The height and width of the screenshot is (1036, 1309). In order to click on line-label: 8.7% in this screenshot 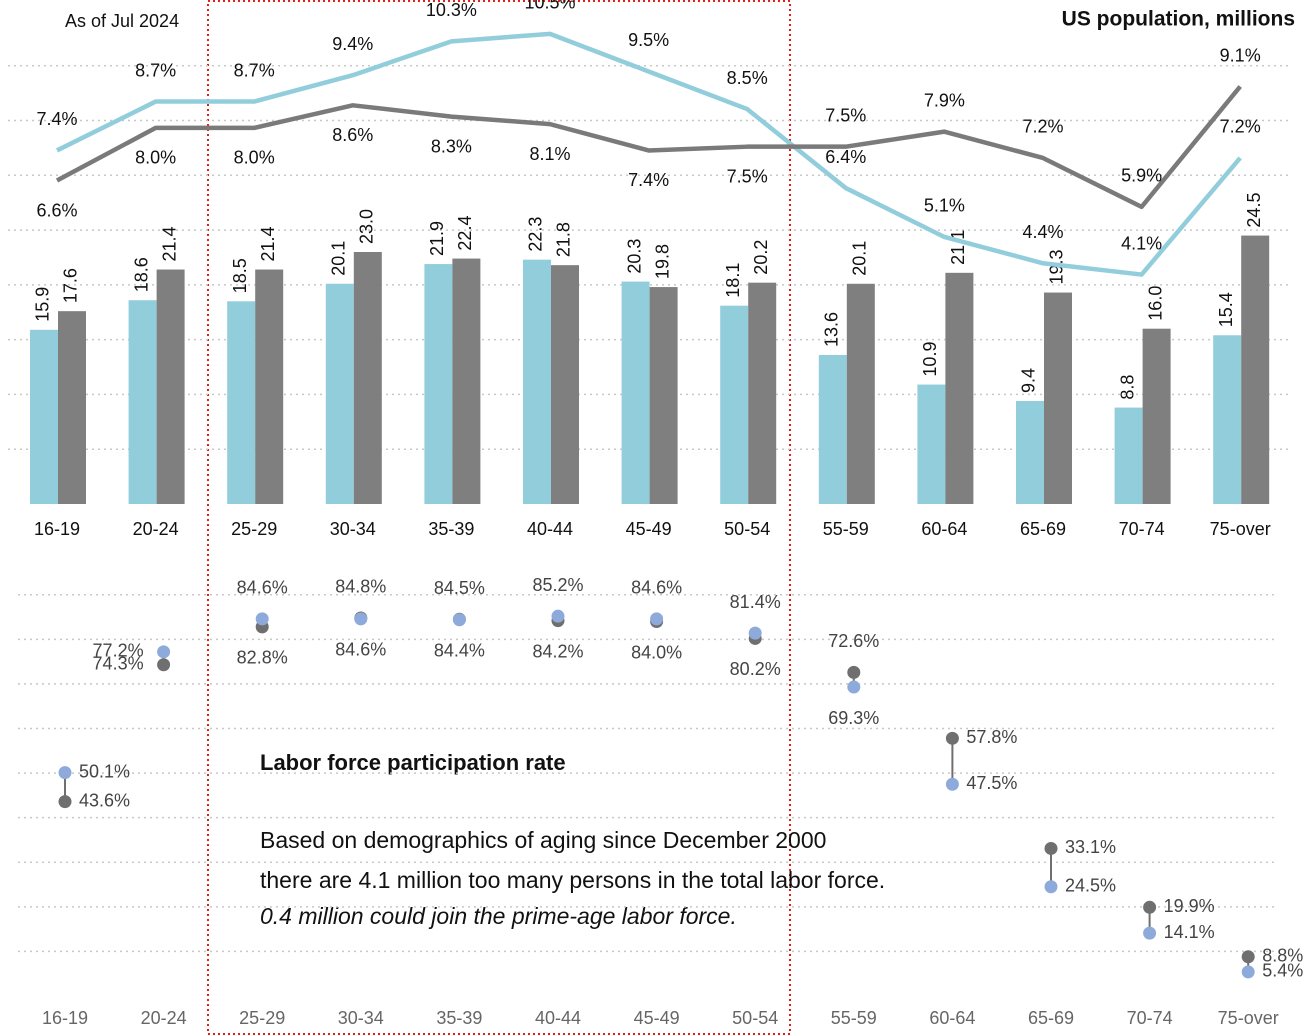, I will do `click(155, 70)`.